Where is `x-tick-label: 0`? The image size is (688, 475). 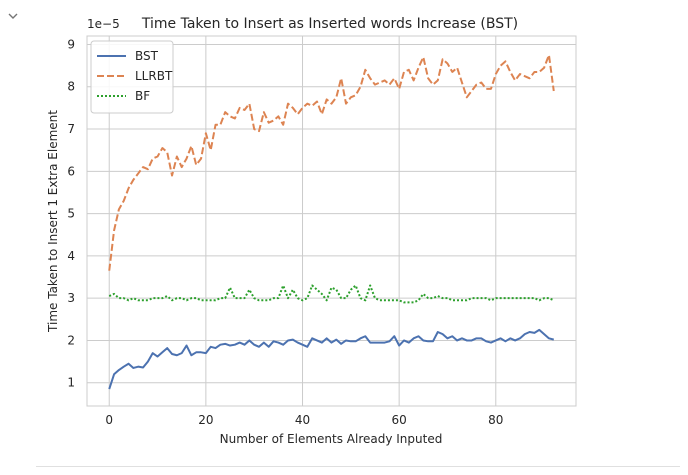
x-tick-label: 0 is located at coordinates (109, 420).